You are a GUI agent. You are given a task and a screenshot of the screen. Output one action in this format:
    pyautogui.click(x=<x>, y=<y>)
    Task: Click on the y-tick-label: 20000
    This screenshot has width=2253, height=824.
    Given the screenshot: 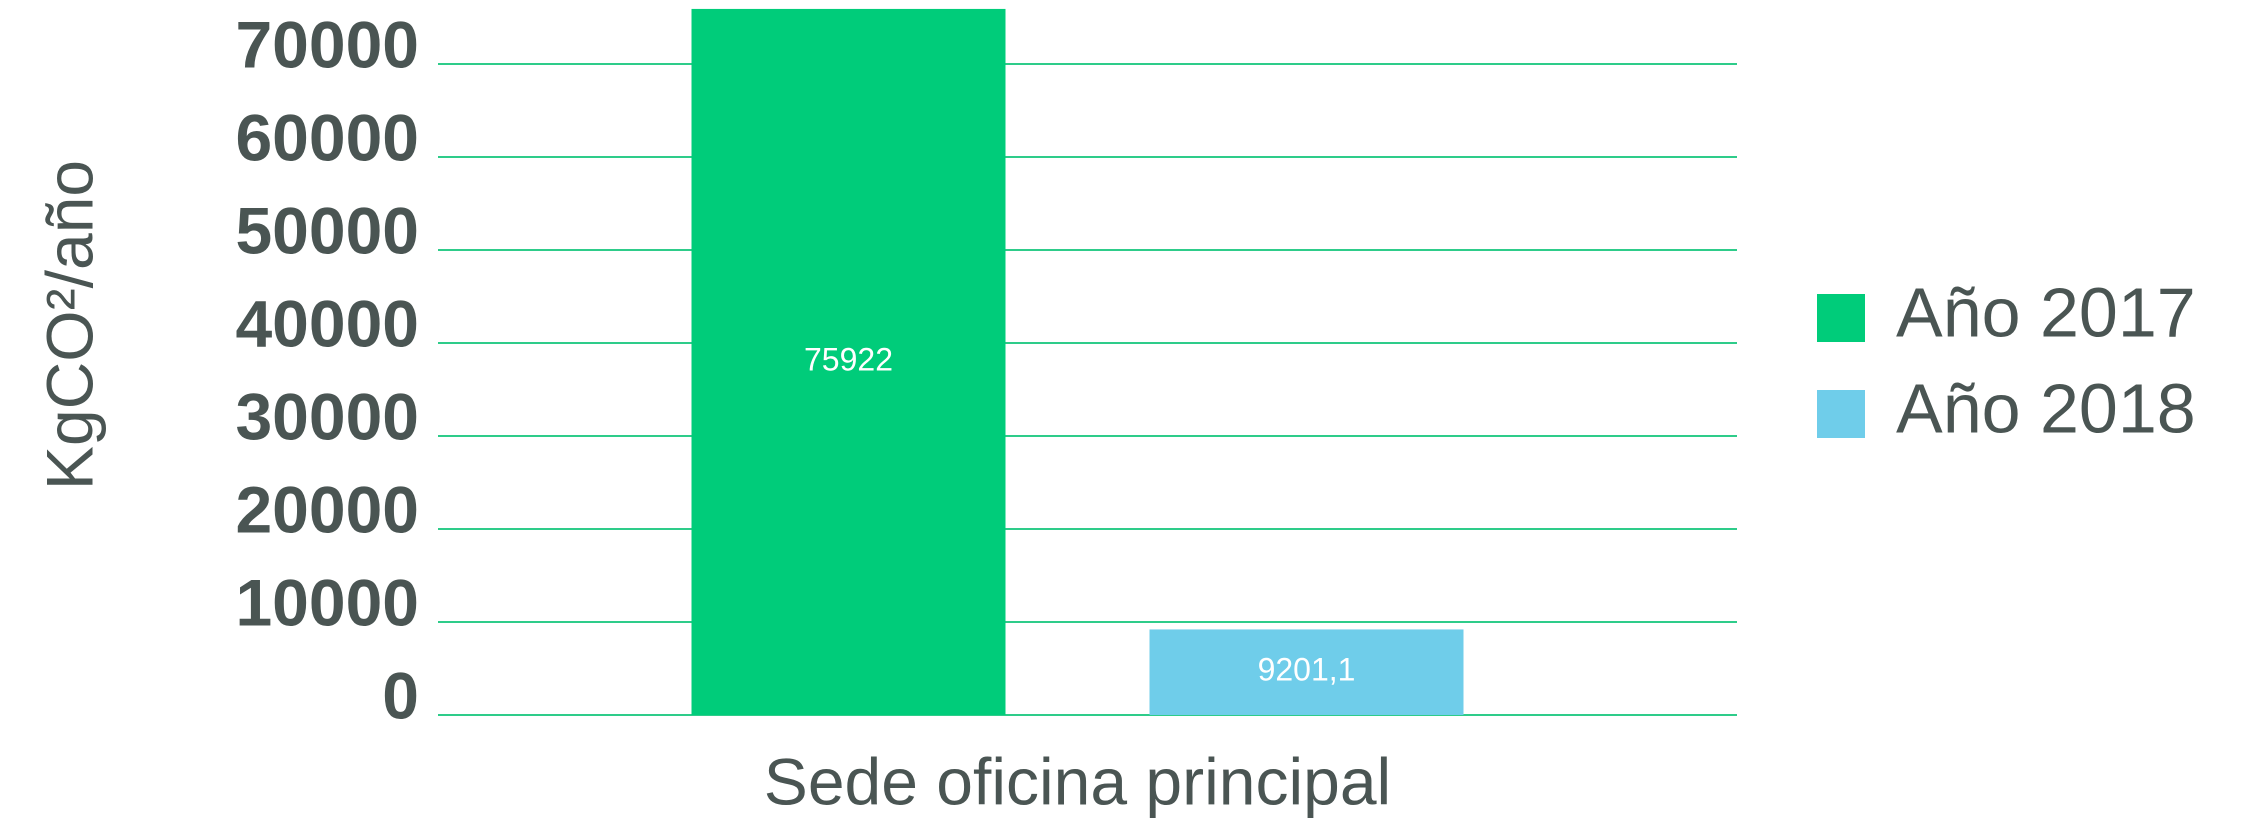 What is the action you would take?
    pyautogui.click(x=327, y=509)
    